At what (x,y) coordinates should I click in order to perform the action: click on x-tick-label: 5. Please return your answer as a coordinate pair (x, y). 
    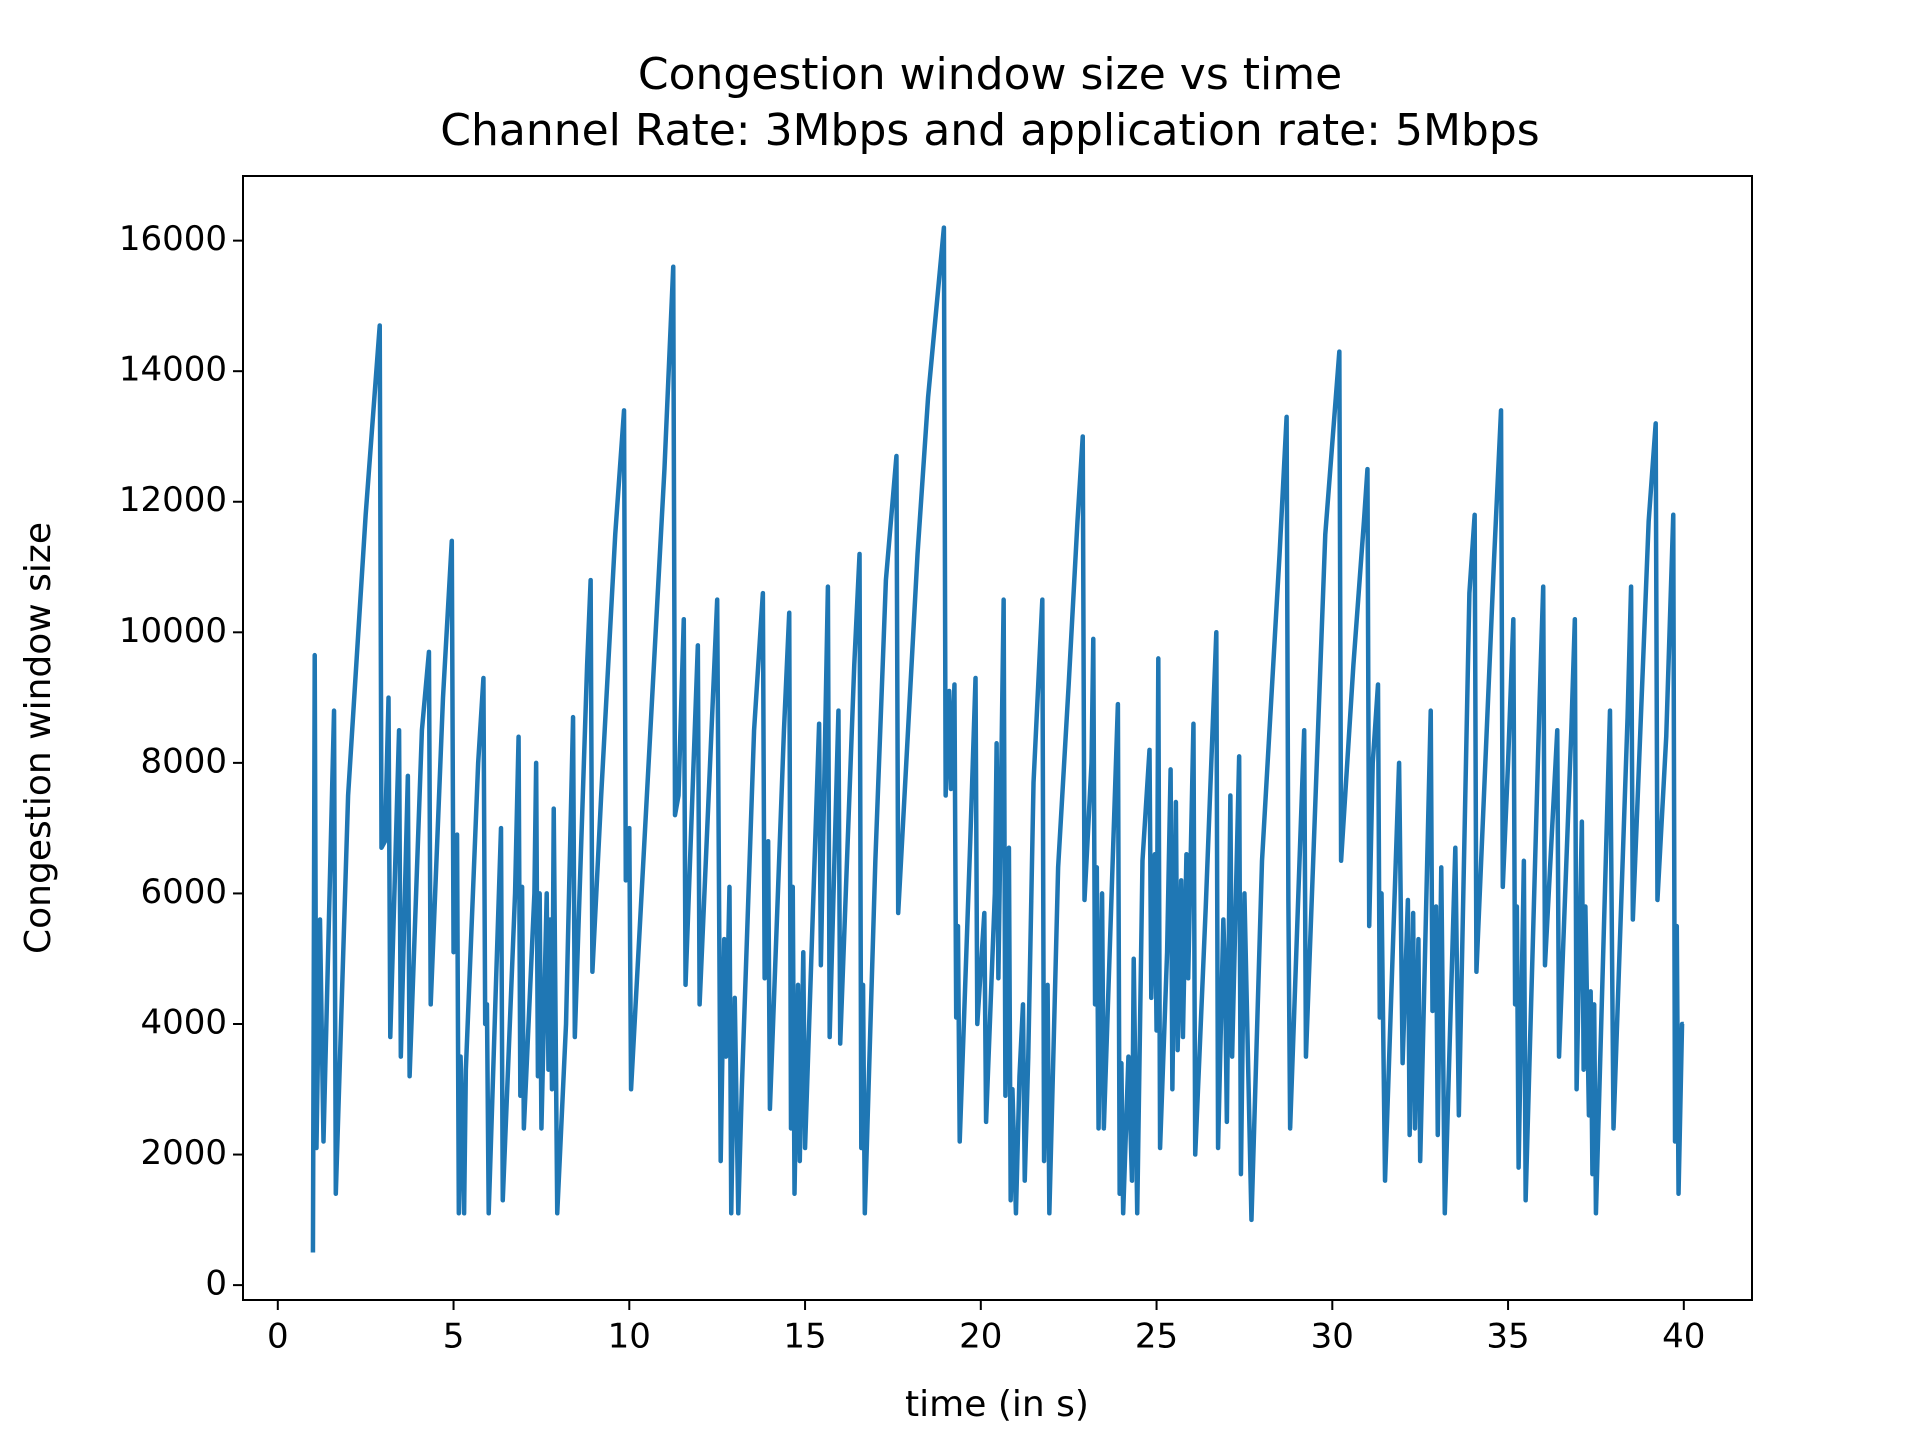
    Looking at the image, I should click on (454, 1337).